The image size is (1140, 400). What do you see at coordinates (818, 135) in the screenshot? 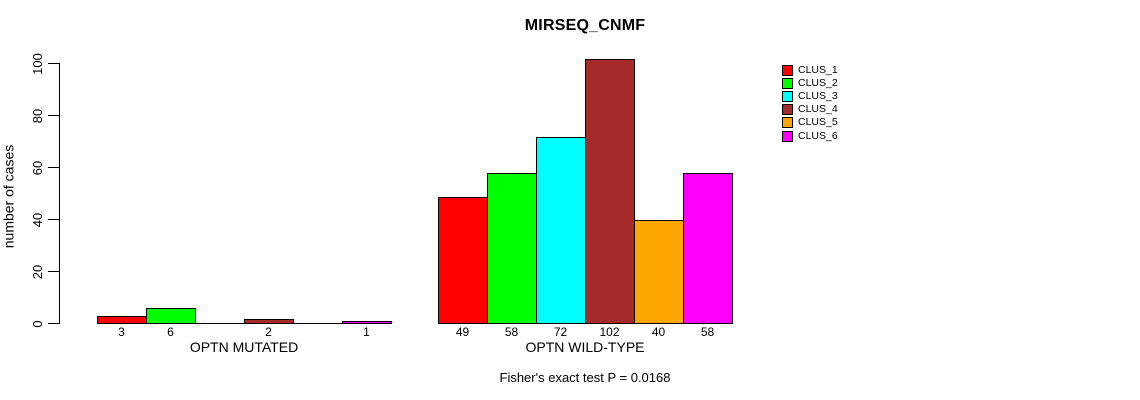
I see `legend-label: CLUS_6` at bounding box center [818, 135].